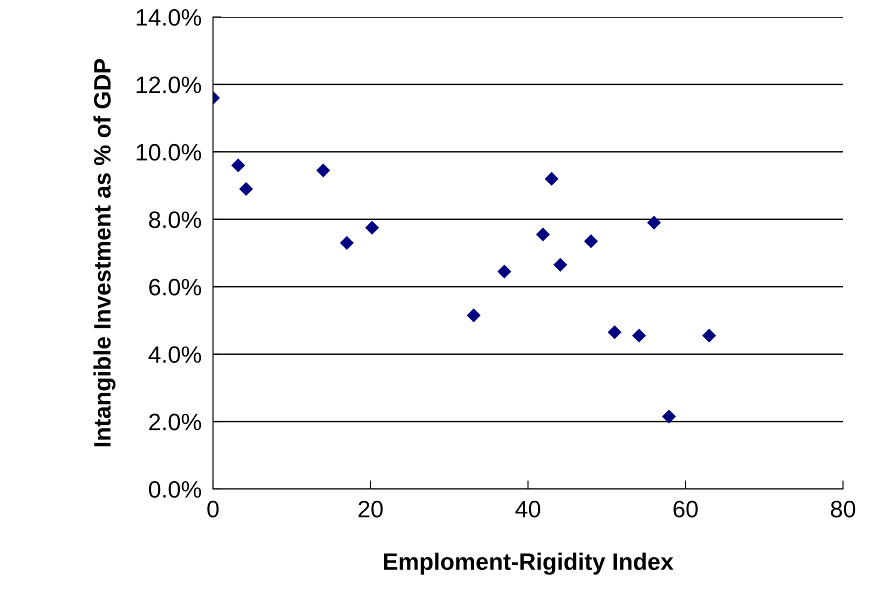  Describe the element at coordinates (370, 509) in the screenshot. I see `x-tick-label: 20` at that location.